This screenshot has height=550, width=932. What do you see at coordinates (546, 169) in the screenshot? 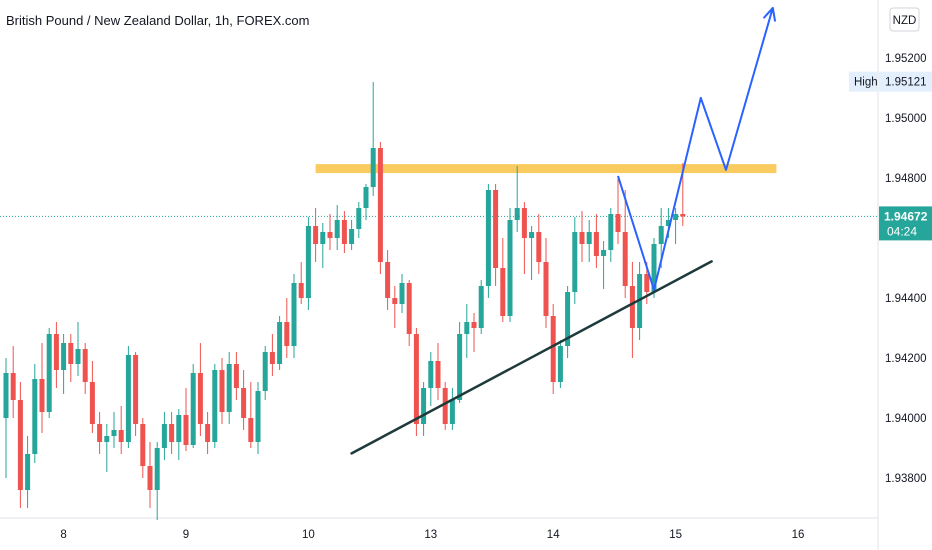
I see `resistance-zone` at bounding box center [546, 169].